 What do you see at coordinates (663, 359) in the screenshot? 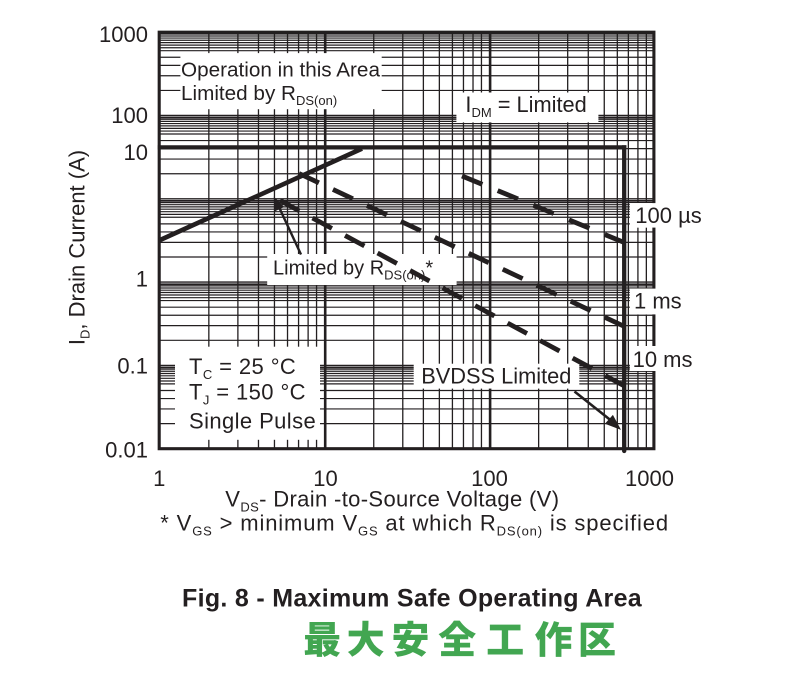
I see `svg-text: 10 ms` at bounding box center [663, 359].